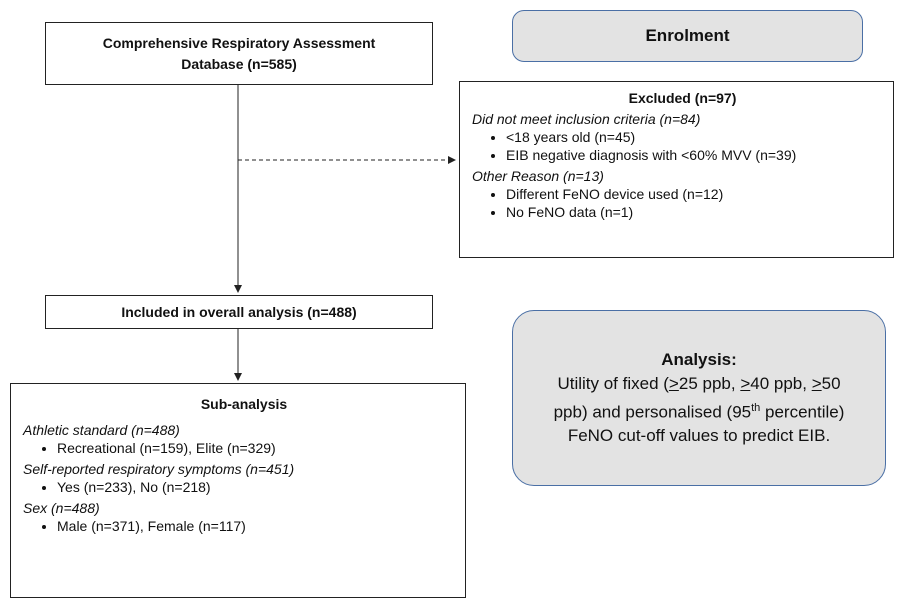  Describe the element at coordinates (699, 212) in the screenshot. I see `bullet-item: No FeNO data (n=1)` at that location.